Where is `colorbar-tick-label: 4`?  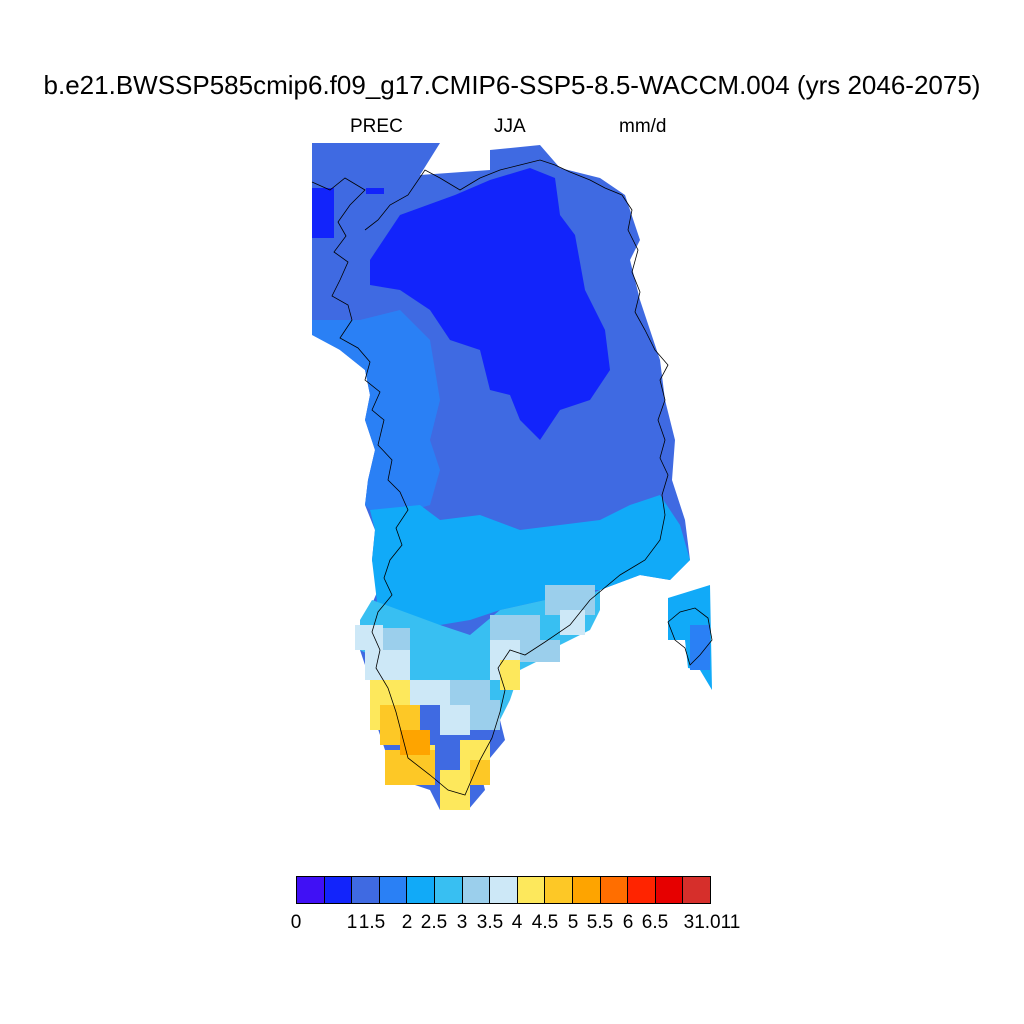
colorbar-tick-label: 4 is located at coordinates (517, 923).